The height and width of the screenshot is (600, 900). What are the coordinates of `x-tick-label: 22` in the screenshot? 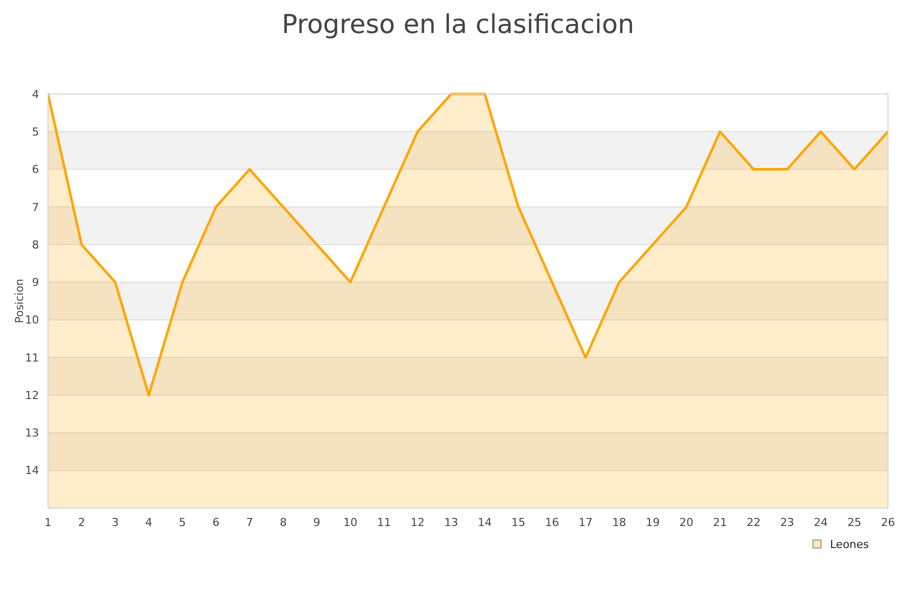 It's located at (753, 522).